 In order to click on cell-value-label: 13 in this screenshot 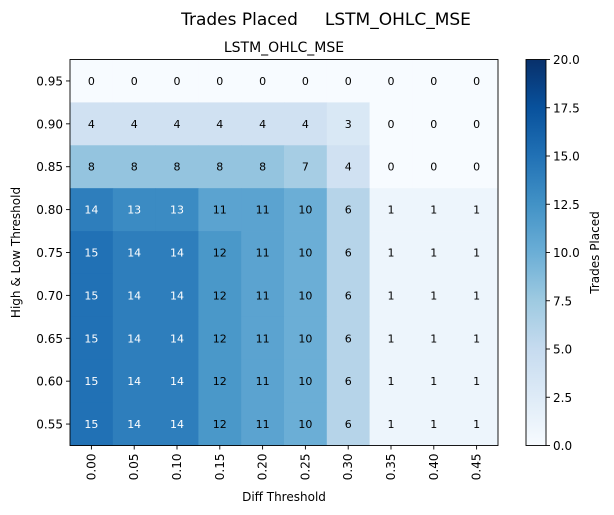, I will do `click(134, 210)`.